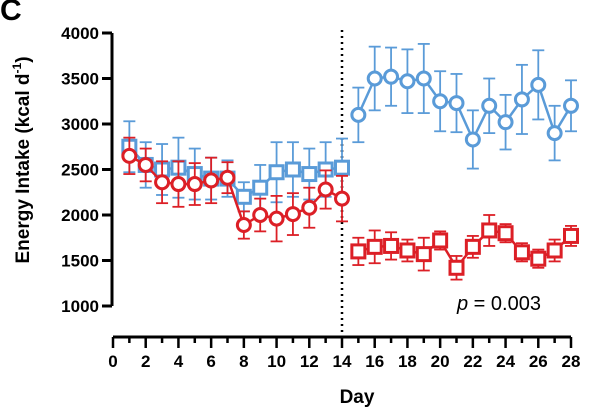  I want to click on x-tick-label: 6, so click(210, 361).